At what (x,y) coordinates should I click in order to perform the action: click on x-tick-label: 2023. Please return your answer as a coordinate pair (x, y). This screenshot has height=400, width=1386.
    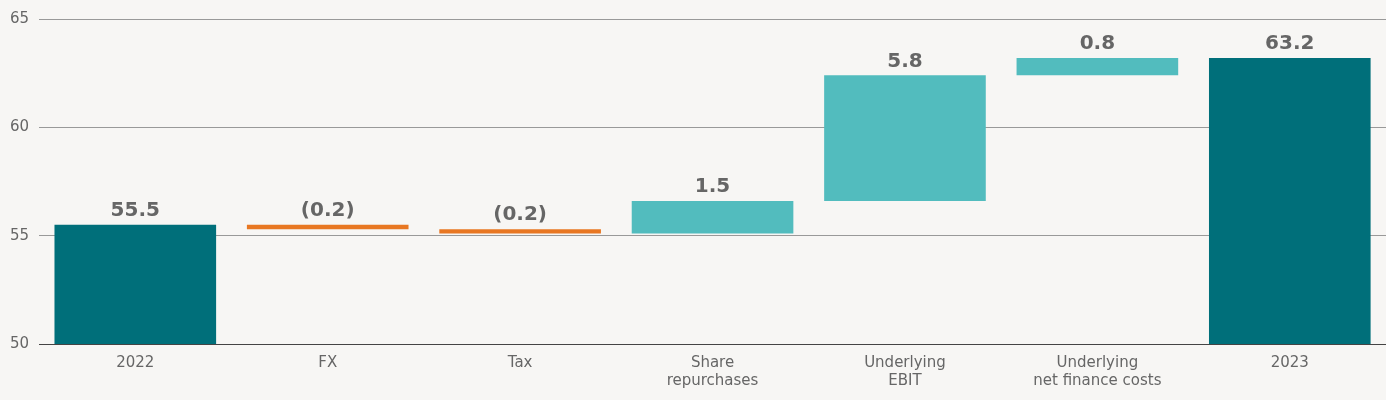
    Looking at the image, I should click on (1289, 361).